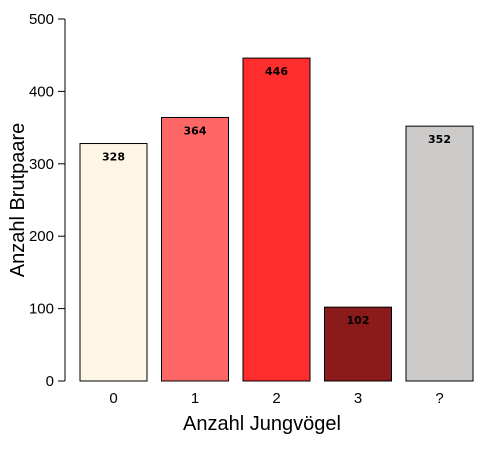 This screenshot has width=500, height=450. What do you see at coordinates (47, 200) in the screenshot?
I see `y-axis: 0 100 200 300 400 500` at bounding box center [47, 200].